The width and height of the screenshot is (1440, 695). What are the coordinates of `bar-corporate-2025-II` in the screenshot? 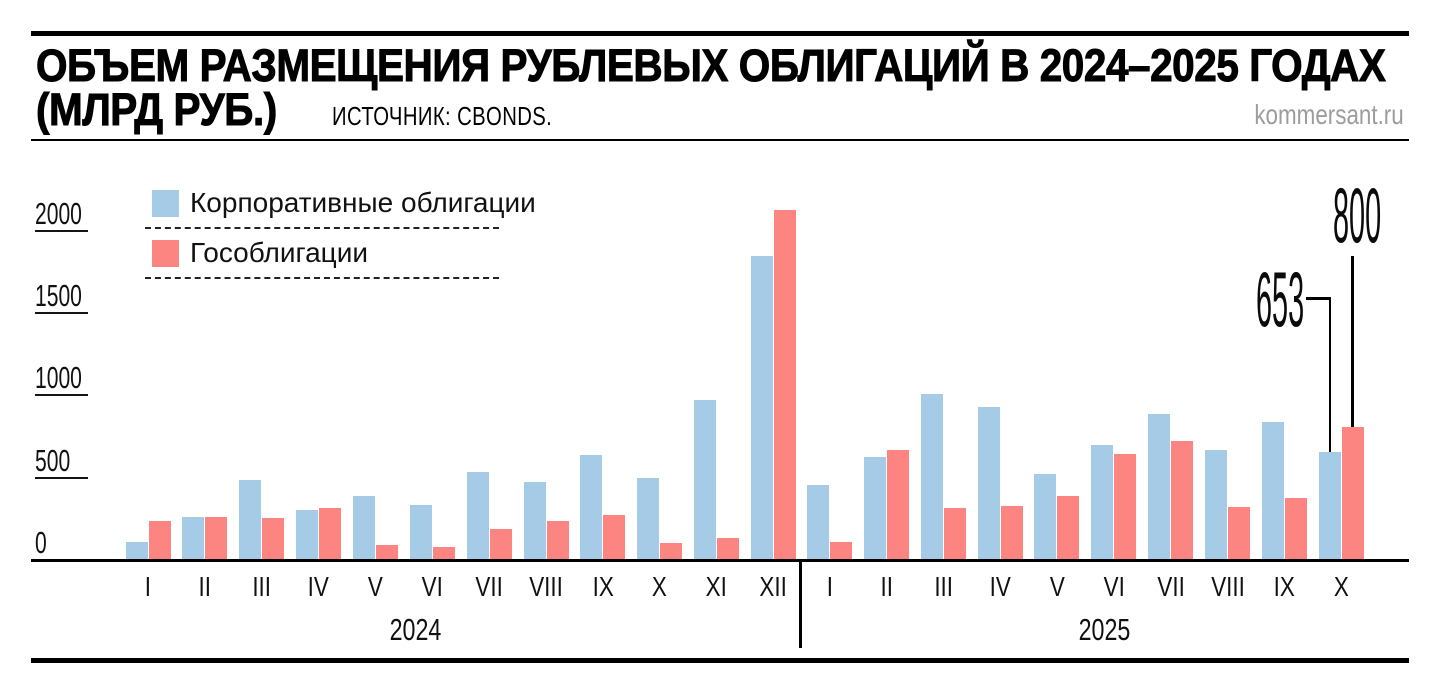 It's located at (874, 507).